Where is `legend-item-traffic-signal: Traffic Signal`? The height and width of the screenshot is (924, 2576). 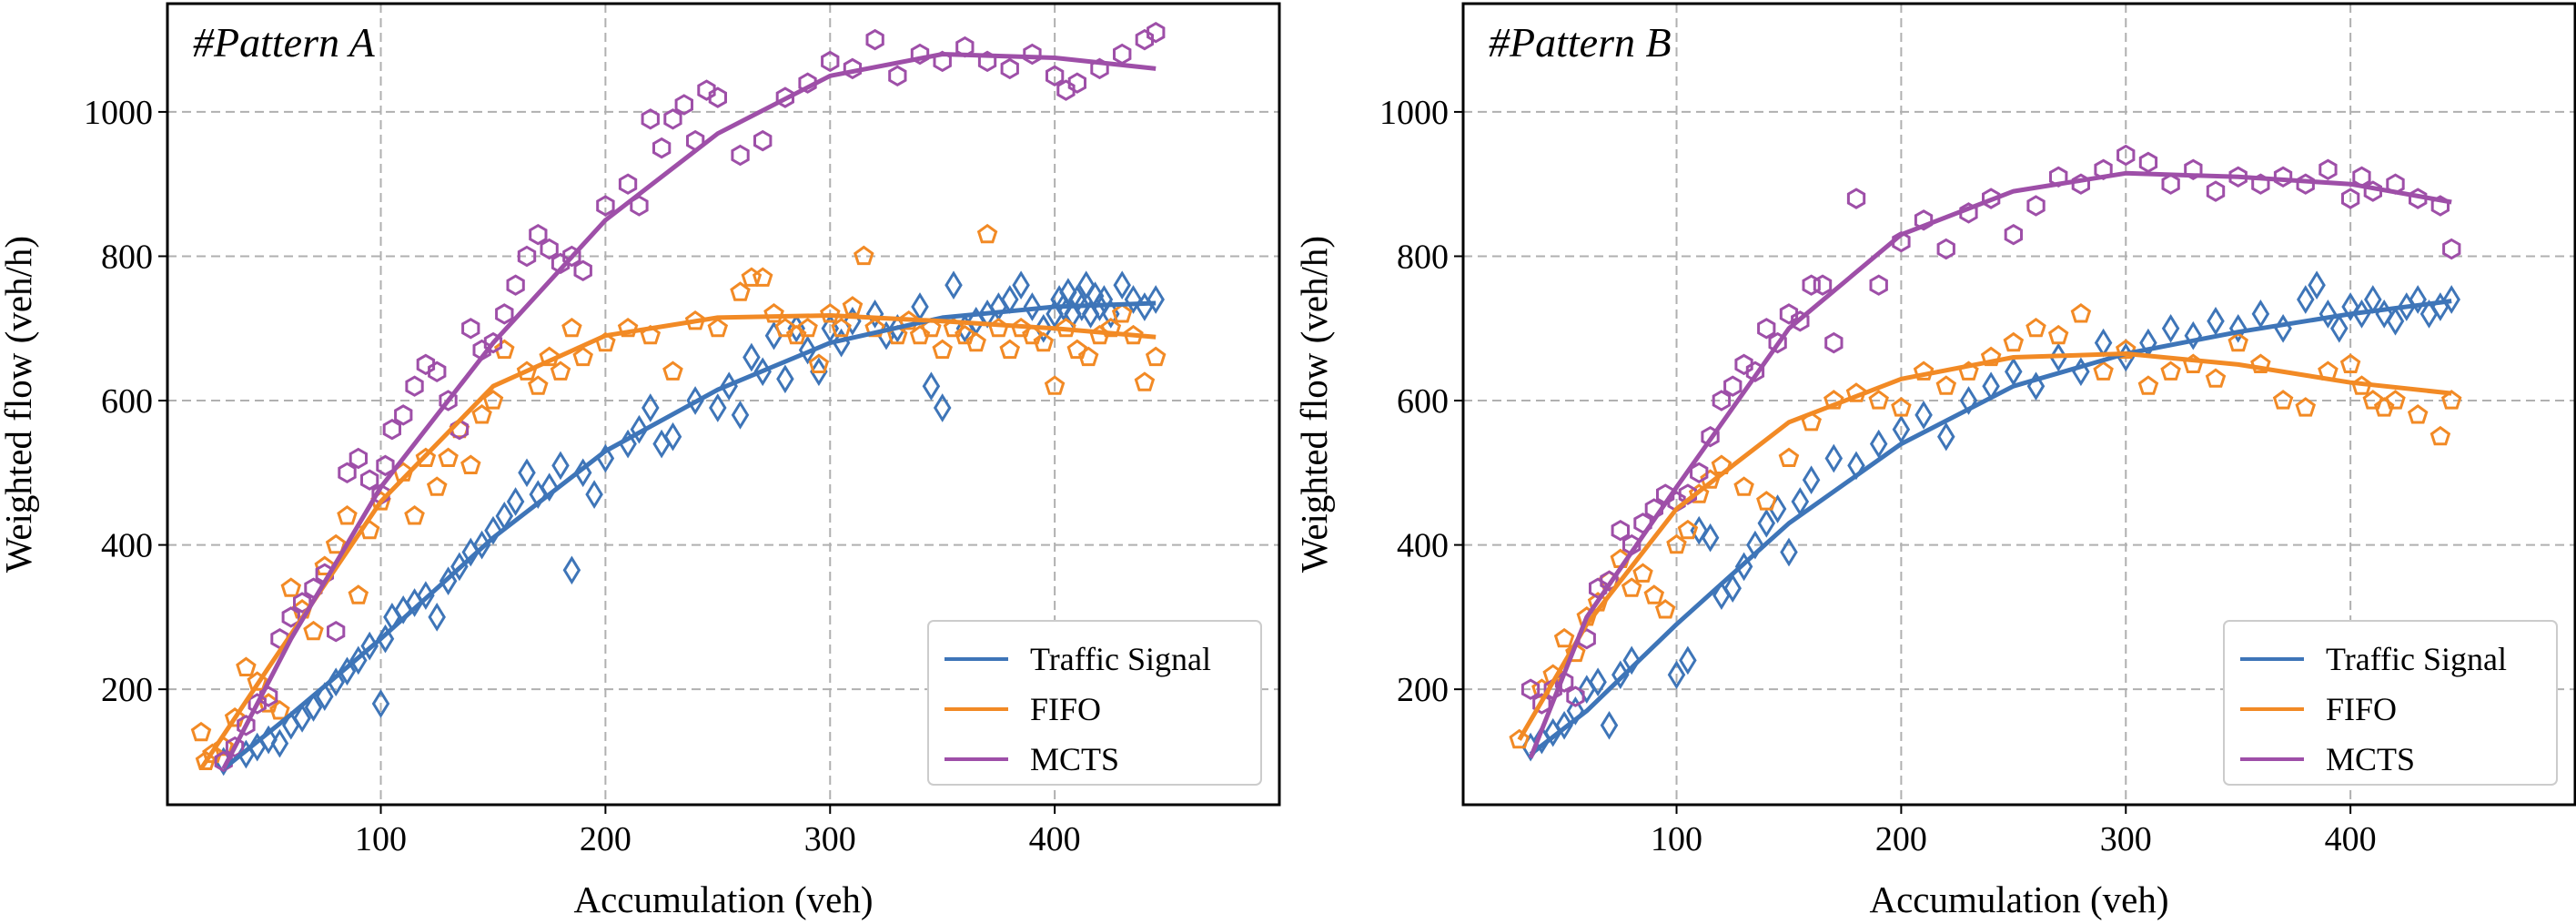
legend-item-traffic-signal: Traffic Signal is located at coordinates (2373, 659).